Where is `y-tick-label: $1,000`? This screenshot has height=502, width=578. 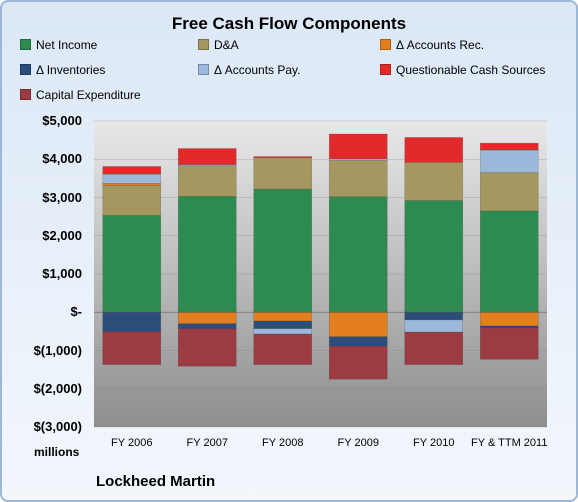
y-tick-label: $1,000 is located at coordinates (62, 273).